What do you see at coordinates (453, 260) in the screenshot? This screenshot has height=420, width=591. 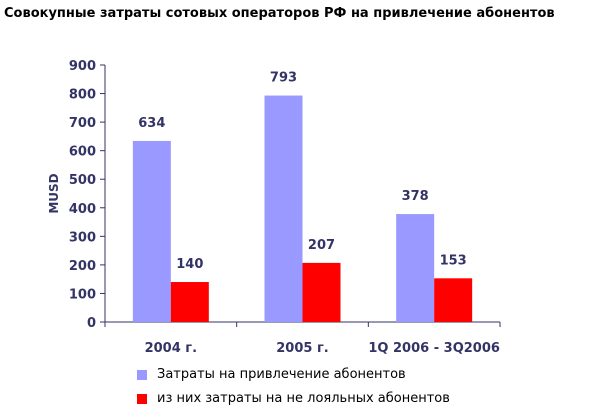 I see `data-label: 153` at bounding box center [453, 260].